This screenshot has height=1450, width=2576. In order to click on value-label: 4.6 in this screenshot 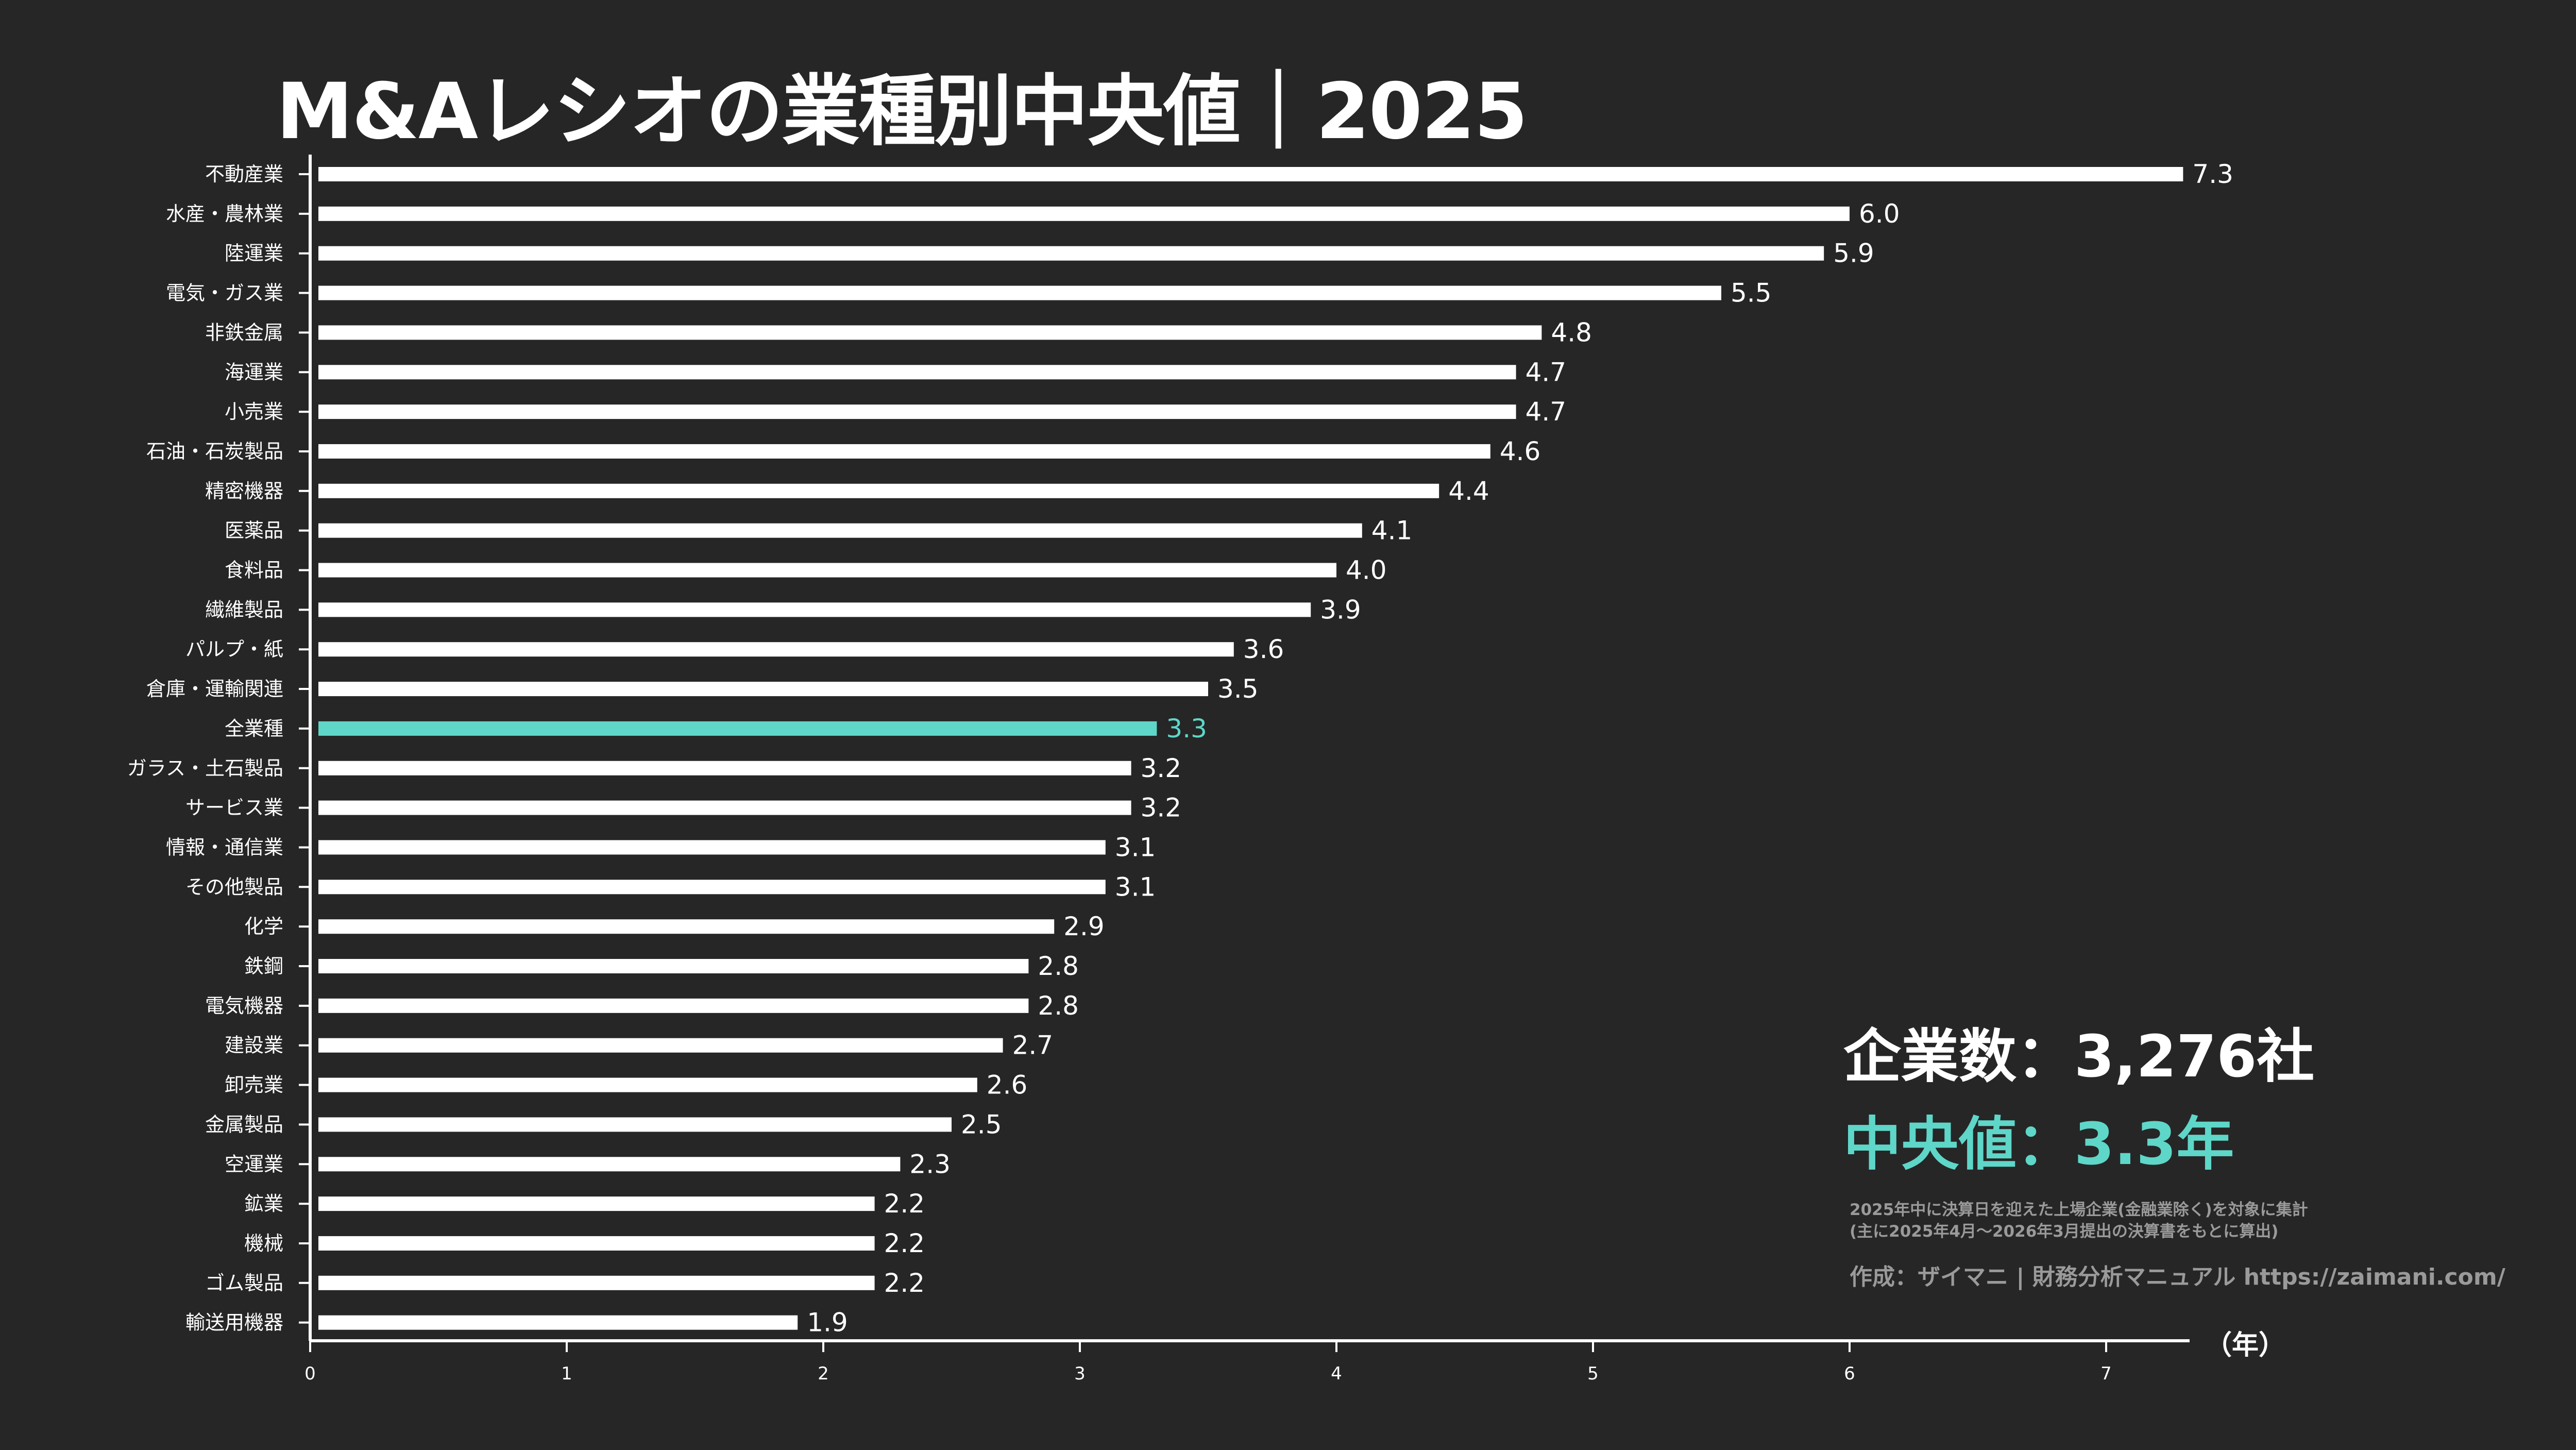, I will do `click(1520, 451)`.